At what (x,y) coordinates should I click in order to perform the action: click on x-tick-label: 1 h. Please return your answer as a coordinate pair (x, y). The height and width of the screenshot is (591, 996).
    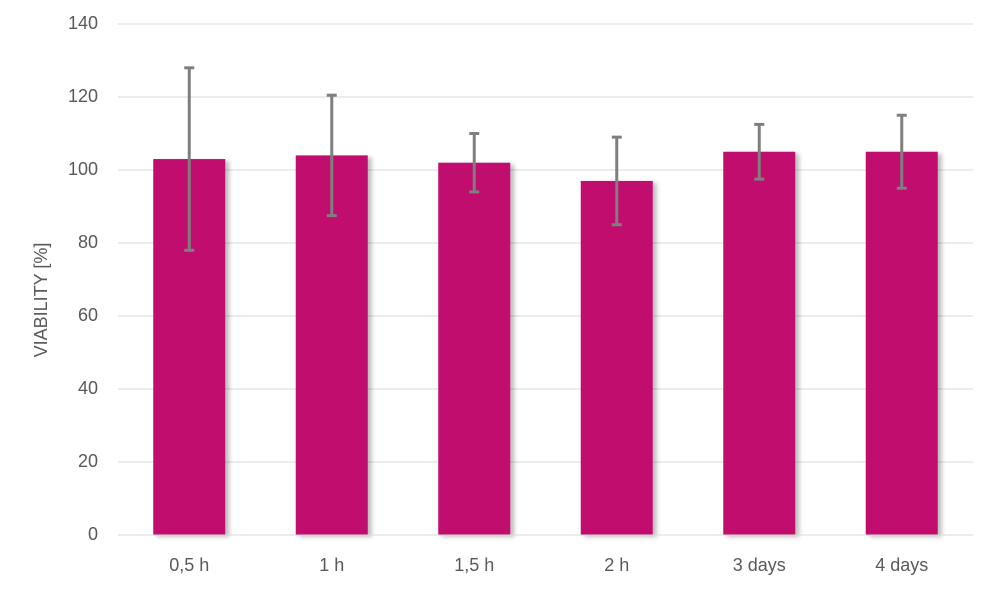
    Looking at the image, I should click on (331, 565).